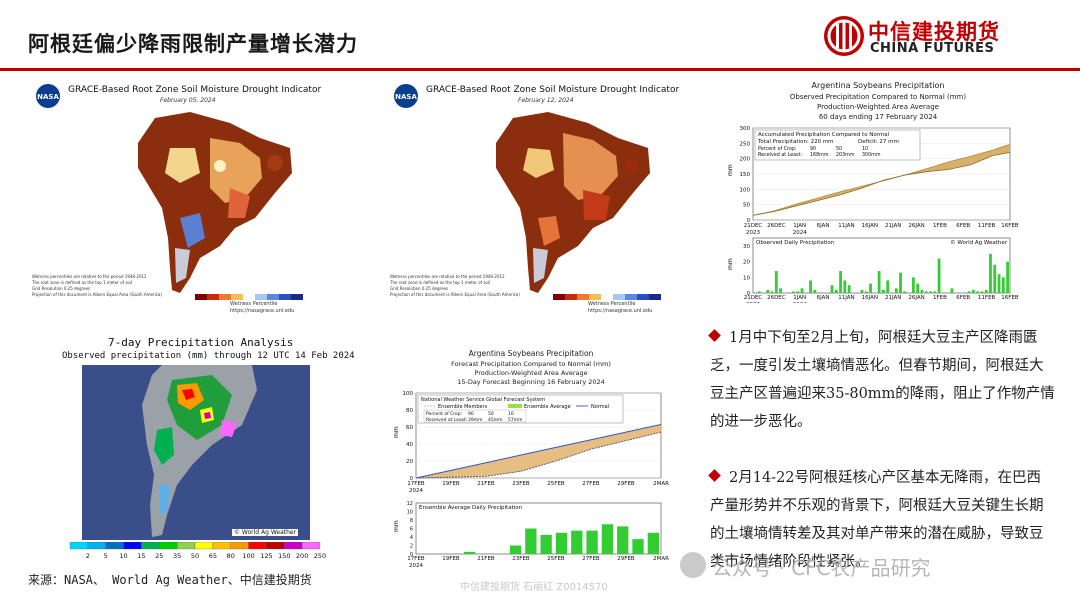  What do you see at coordinates (746, 278) in the screenshot?
I see `y-tick-label: 10` at bounding box center [746, 278].